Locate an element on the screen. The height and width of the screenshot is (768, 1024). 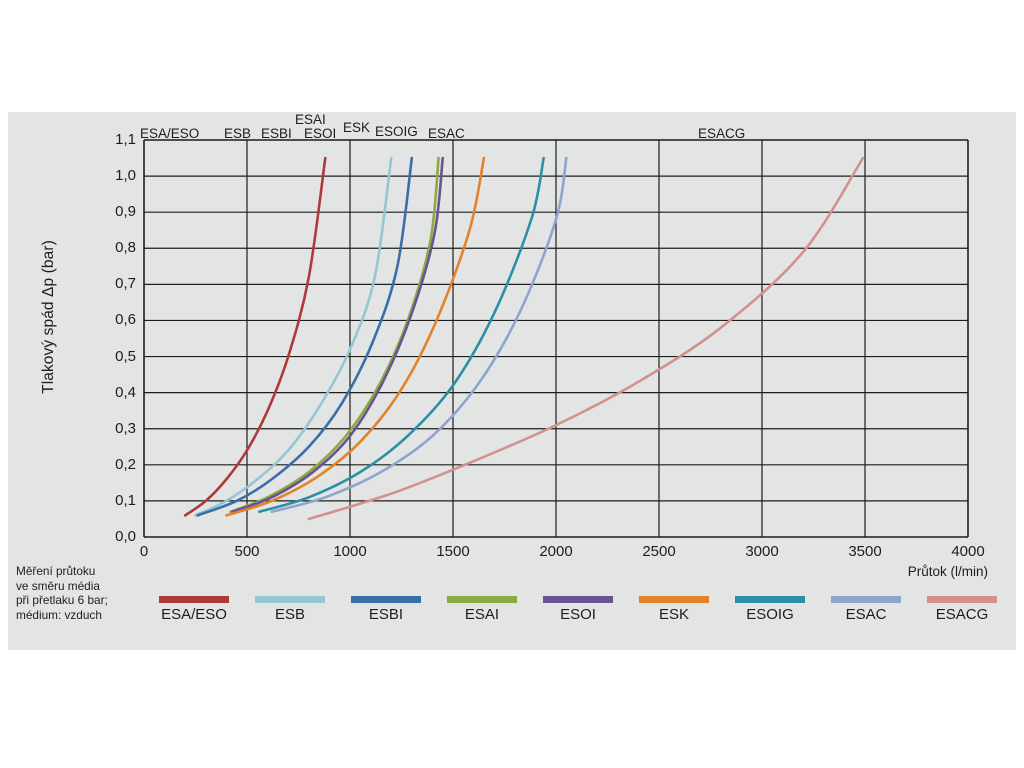
x-tick-label: 1000 is located at coordinates (350, 551).